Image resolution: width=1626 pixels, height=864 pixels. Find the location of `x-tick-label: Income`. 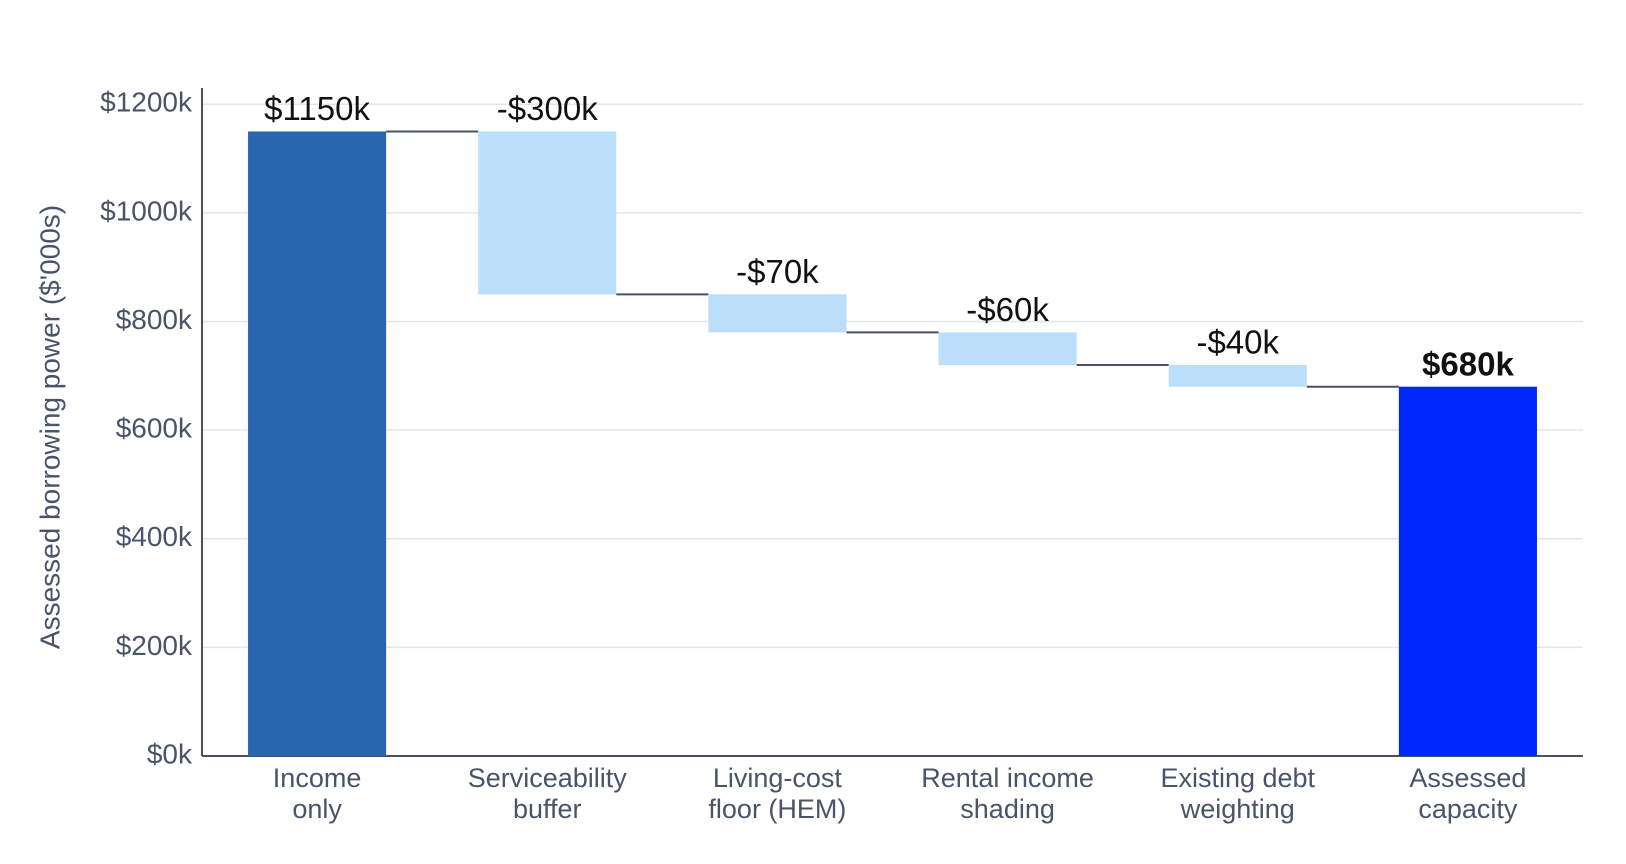

x-tick-label: Income is located at coordinates (317, 778).